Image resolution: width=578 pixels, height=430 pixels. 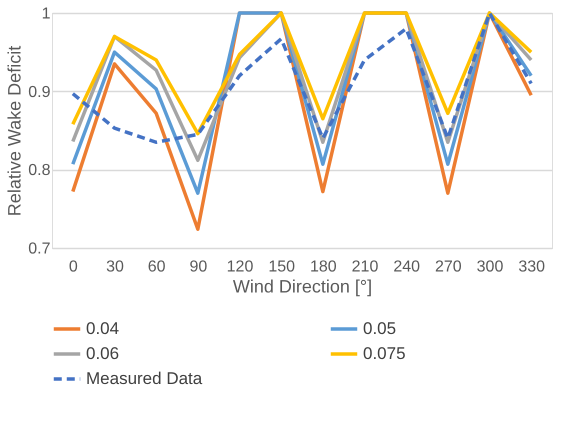 I want to click on y-tick-label: 1, so click(x=46, y=14).